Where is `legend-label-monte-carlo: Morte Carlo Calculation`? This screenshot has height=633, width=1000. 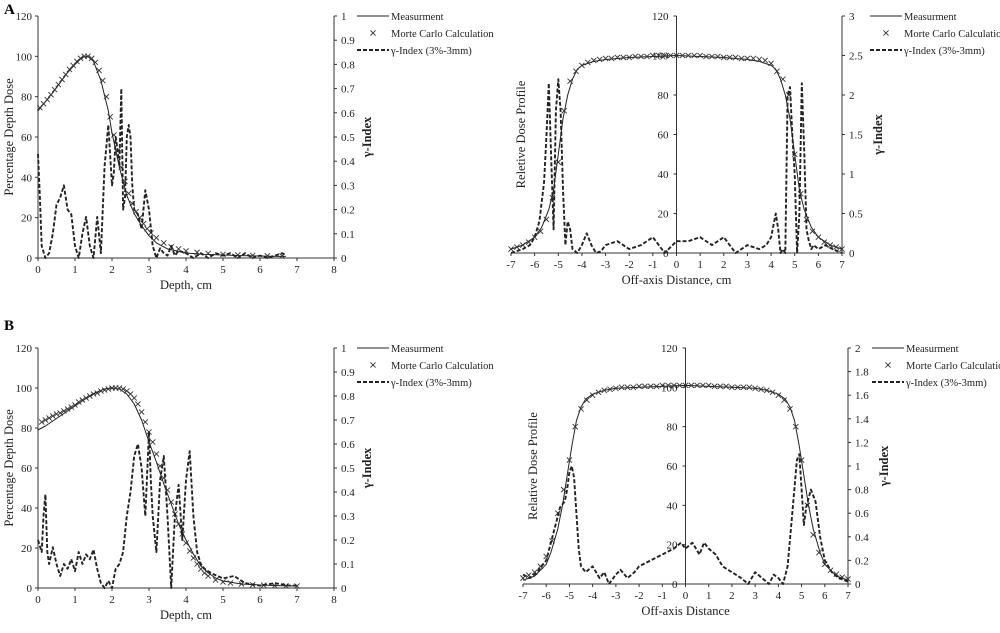
legend-label-monte-carlo: Morte Carlo Calculation is located at coordinates (952, 34).